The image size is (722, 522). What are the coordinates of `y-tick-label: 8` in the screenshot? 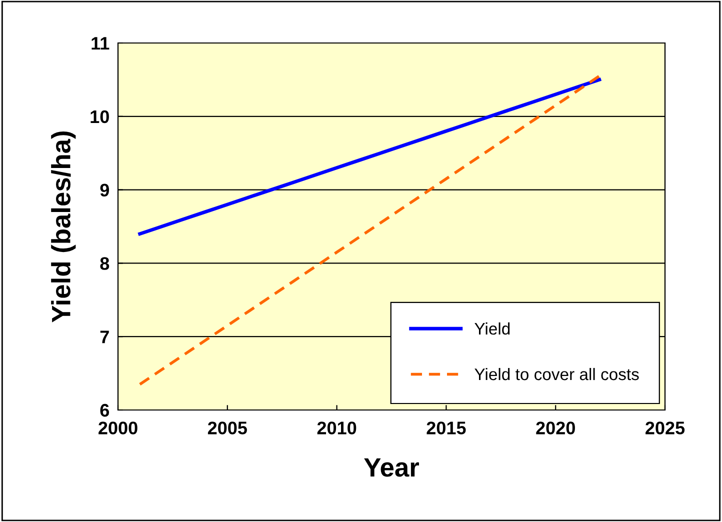 It's located at (105, 263).